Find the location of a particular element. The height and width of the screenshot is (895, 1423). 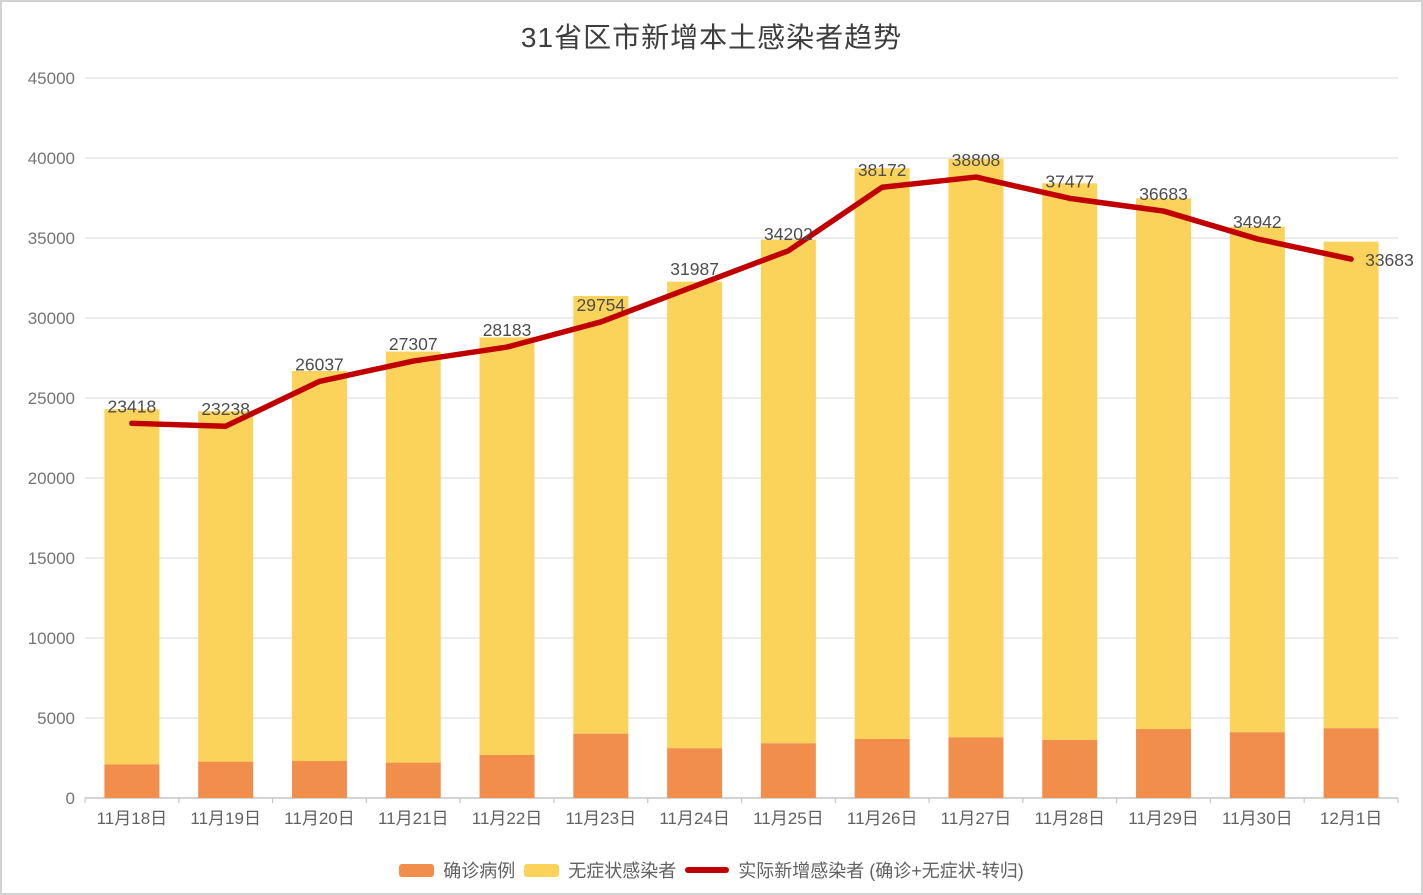

data-label: 31987 is located at coordinates (694, 269).